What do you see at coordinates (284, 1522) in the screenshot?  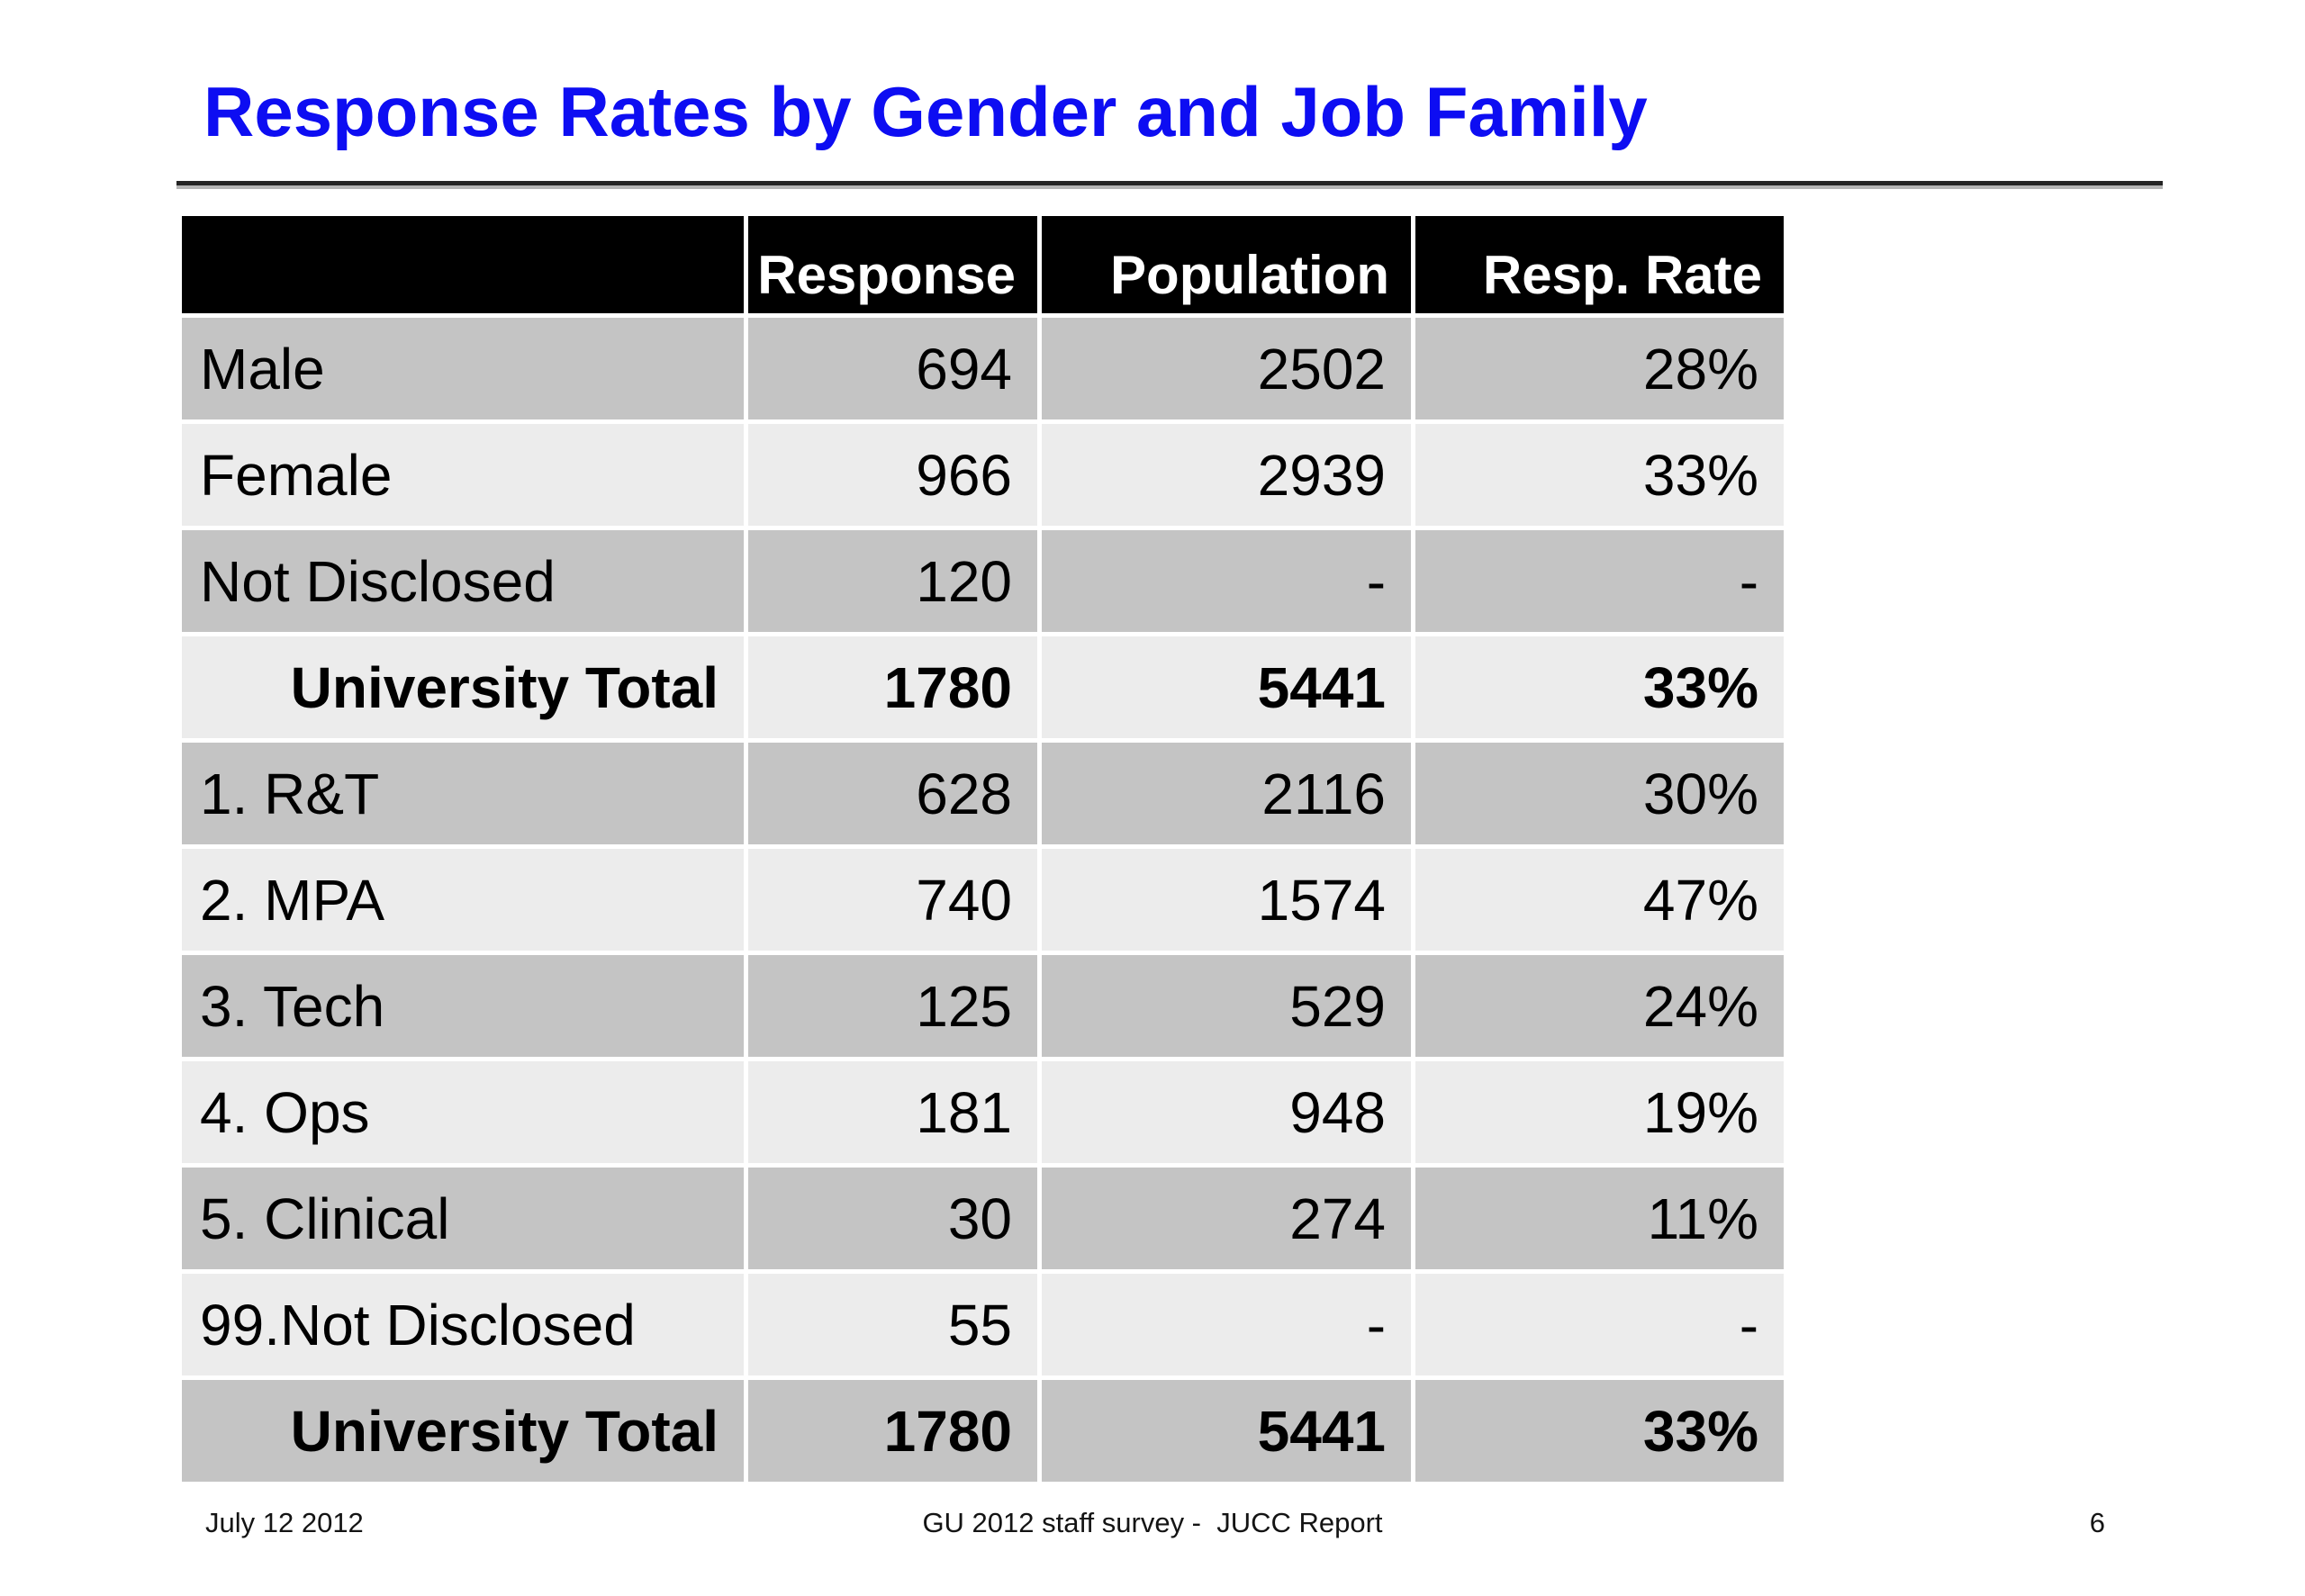 I see `footer-date: July 12 2012` at bounding box center [284, 1522].